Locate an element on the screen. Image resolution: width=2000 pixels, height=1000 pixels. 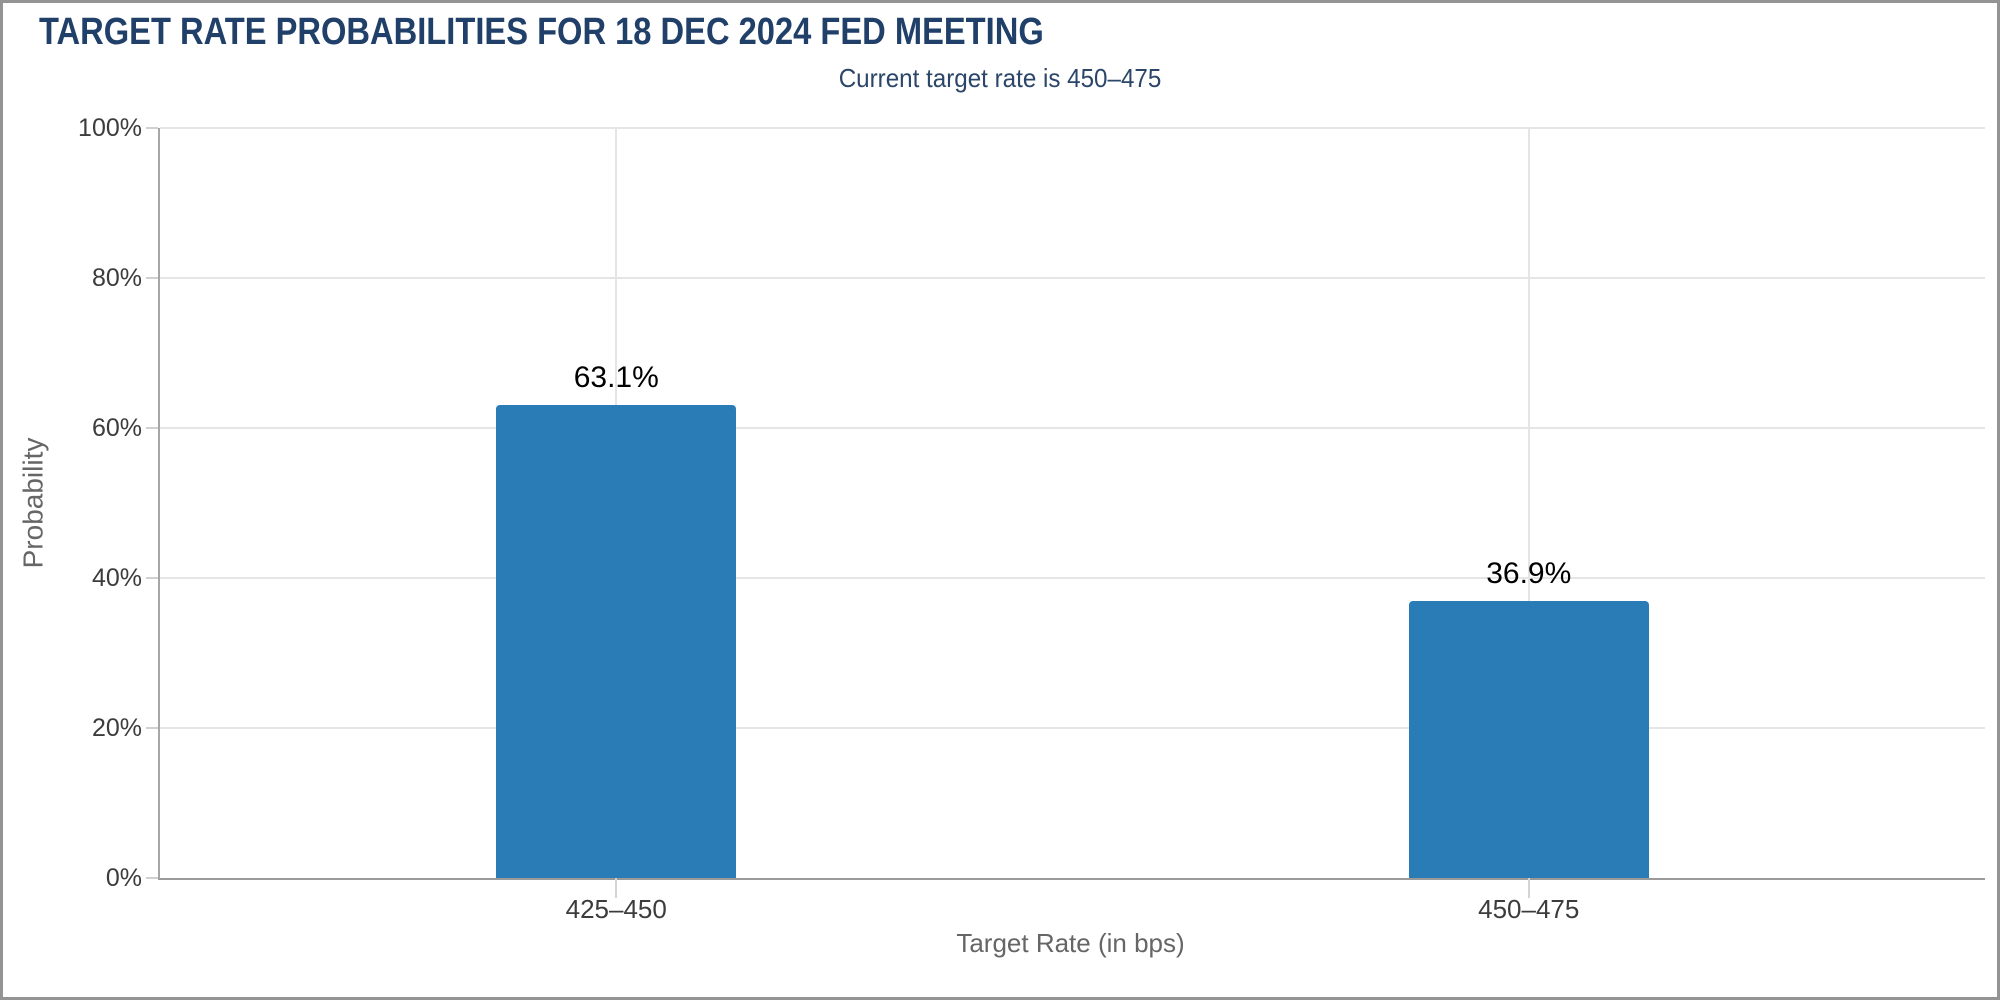
y-axis-title: Probability is located at coordinates (33, 503).